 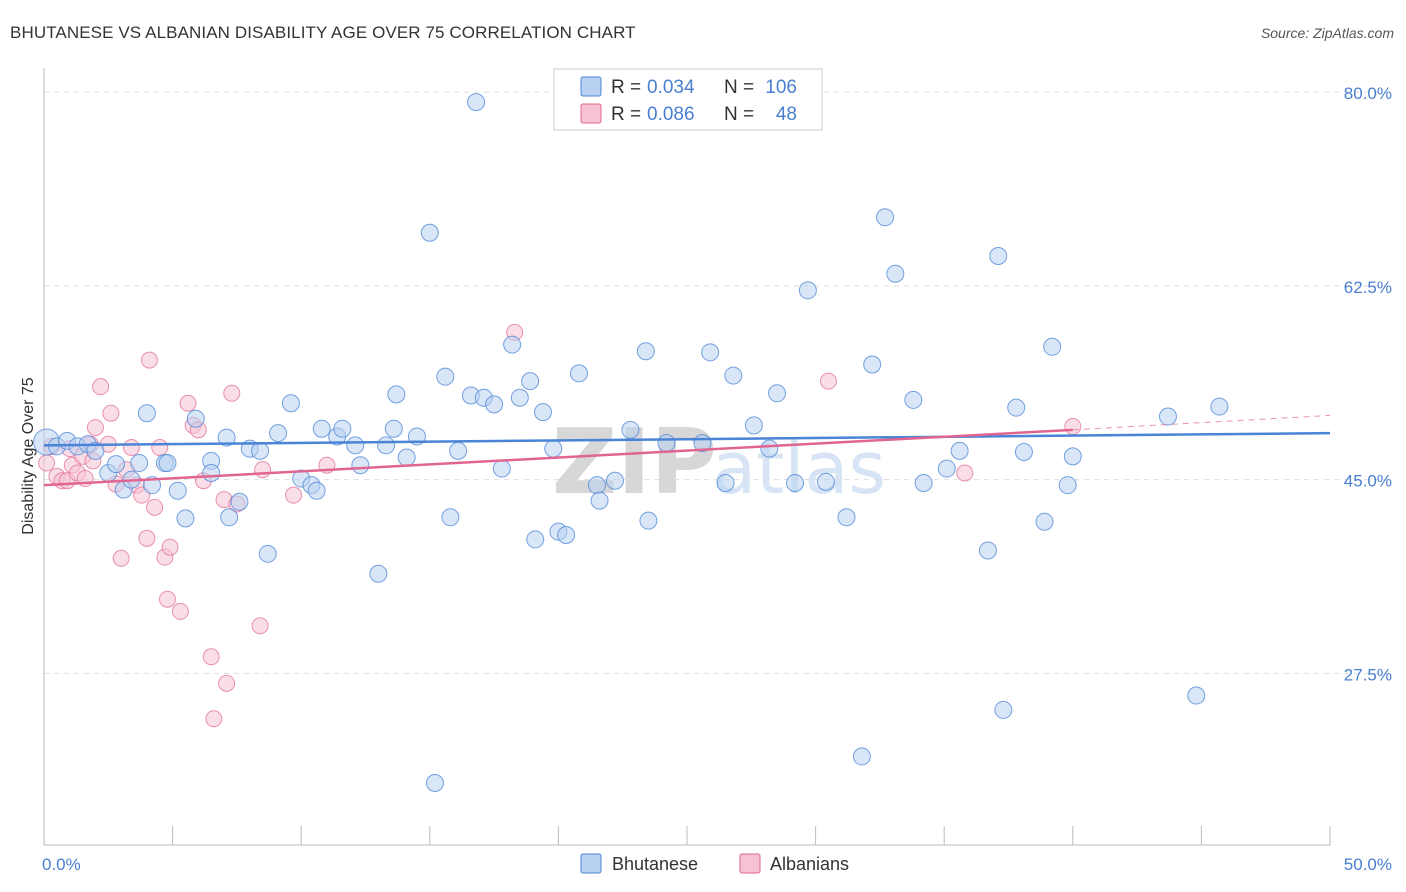 What do you see at coordinates (591, 863) in the screenshot?
I see `bhutanese-legend-swatch` at bounding box center [591, 863].